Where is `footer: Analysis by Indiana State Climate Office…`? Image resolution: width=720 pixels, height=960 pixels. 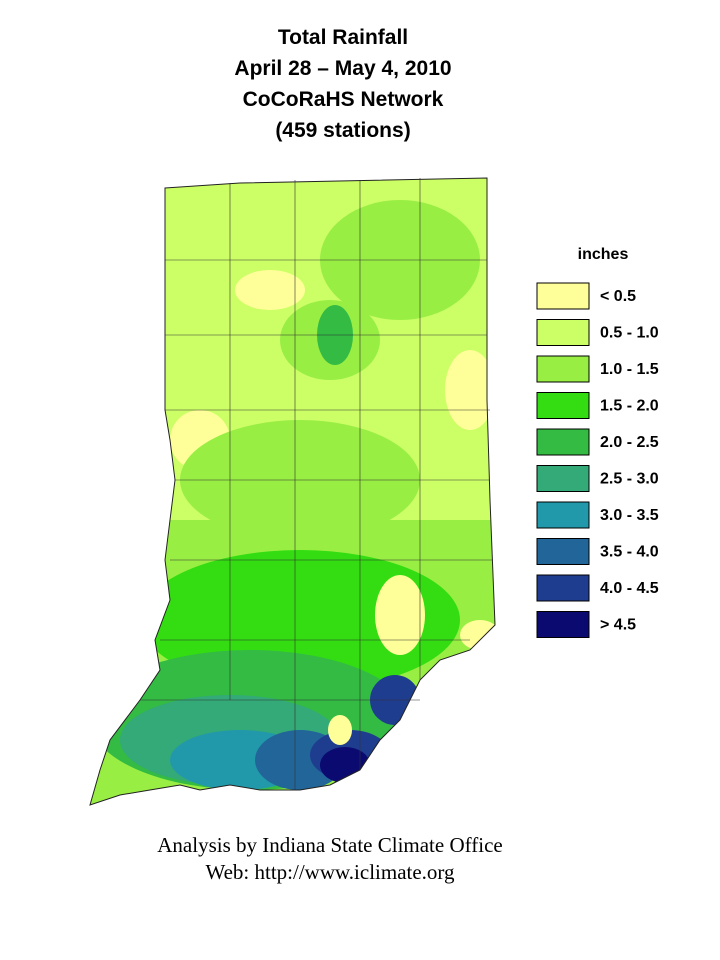
footer: Analysis by Indiana State Climate Office… is located at coordinates (329, 858).